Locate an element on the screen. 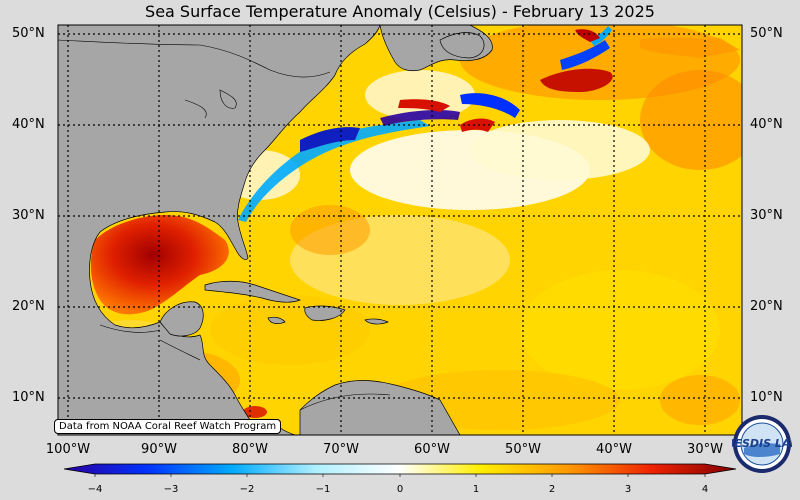  colorbar-tick-label: 2 is located at coordinates (552, 489).